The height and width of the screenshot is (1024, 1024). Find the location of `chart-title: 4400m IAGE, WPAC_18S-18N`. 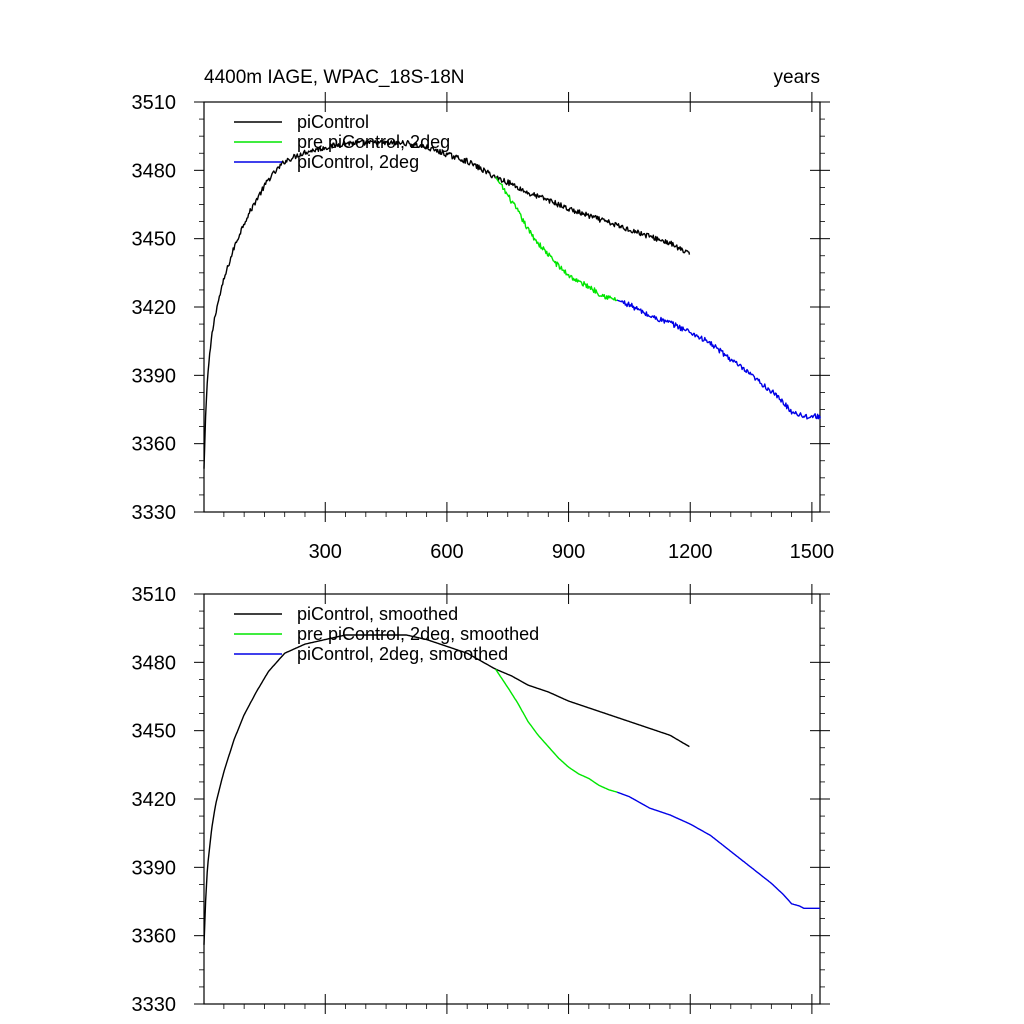

chart-title: 4400m IAGE, WPAC_18S-18N is located at coordinates (334, 77).